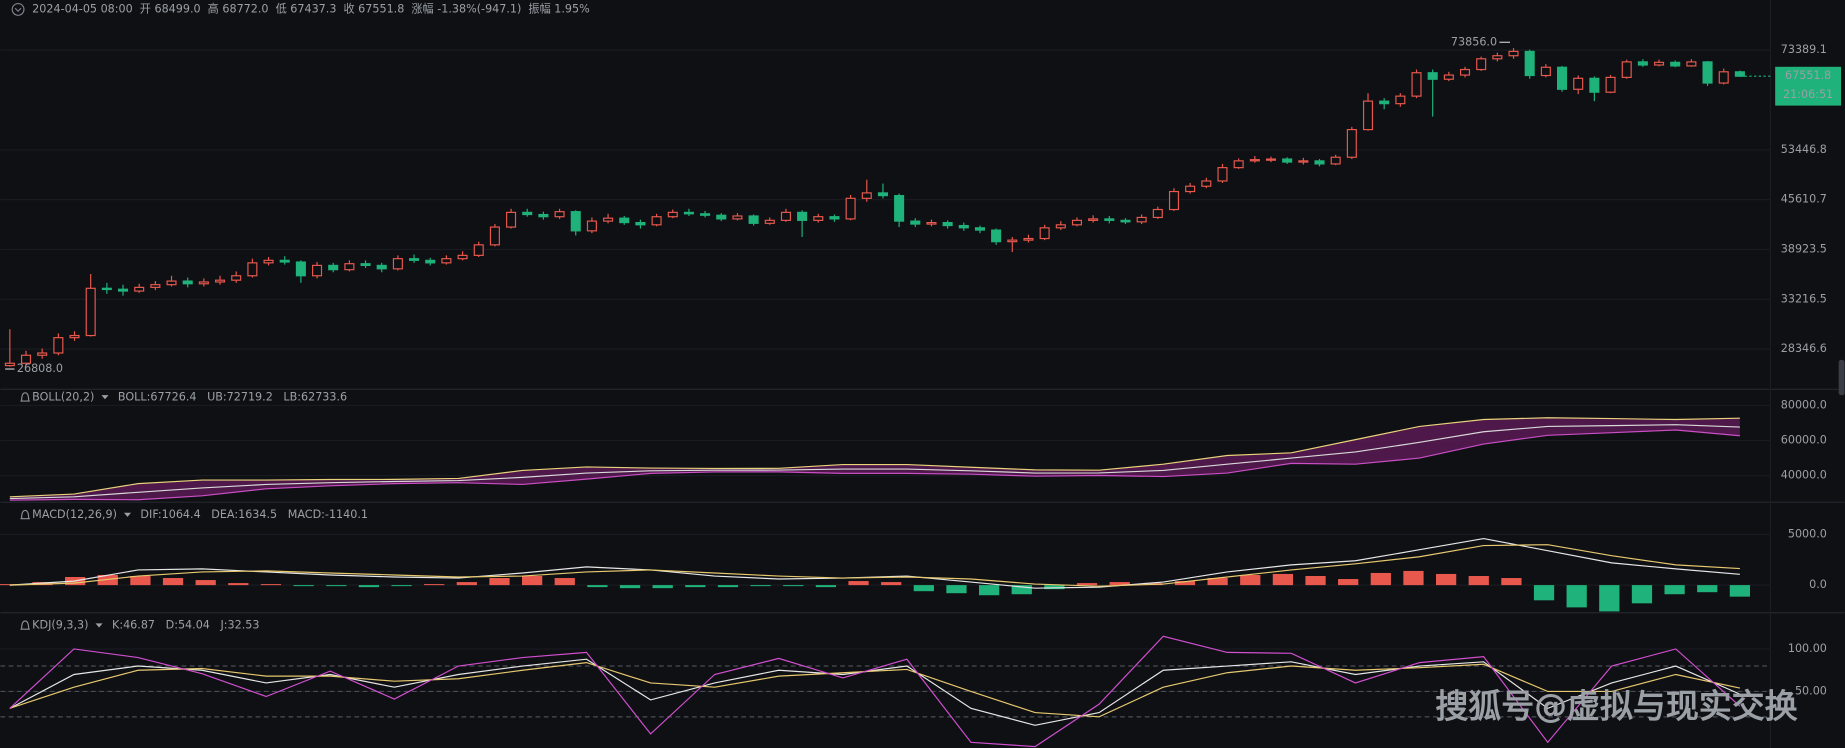  I want to click on countdown-label: 21:06:51, so click(1808, 94).